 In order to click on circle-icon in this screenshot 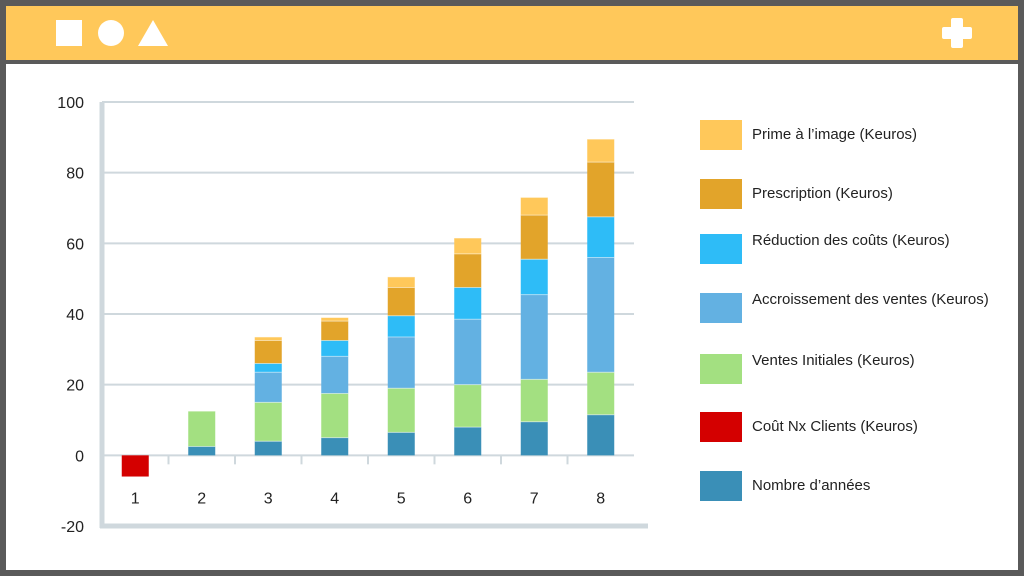, I will do `click(111, 33)`.